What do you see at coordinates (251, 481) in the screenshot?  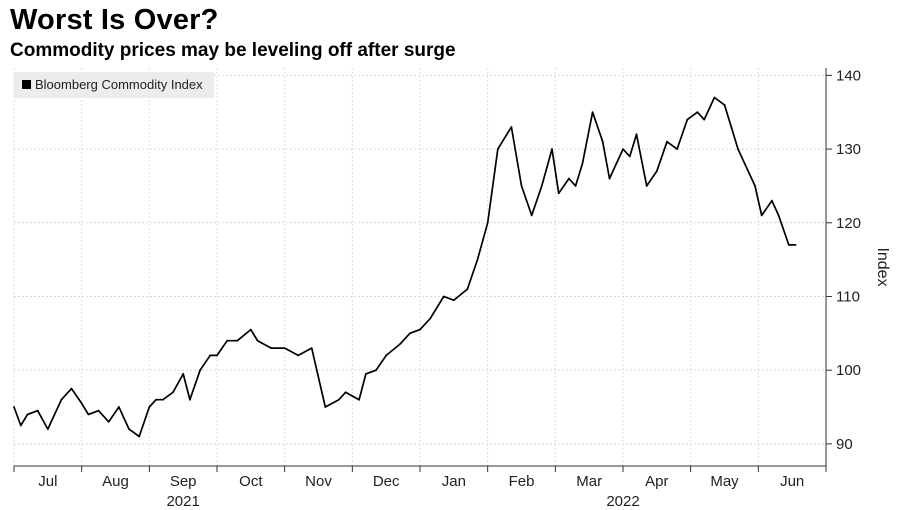 I see `x-tick-label-oct: Oct` at bounding box center [251, 481].